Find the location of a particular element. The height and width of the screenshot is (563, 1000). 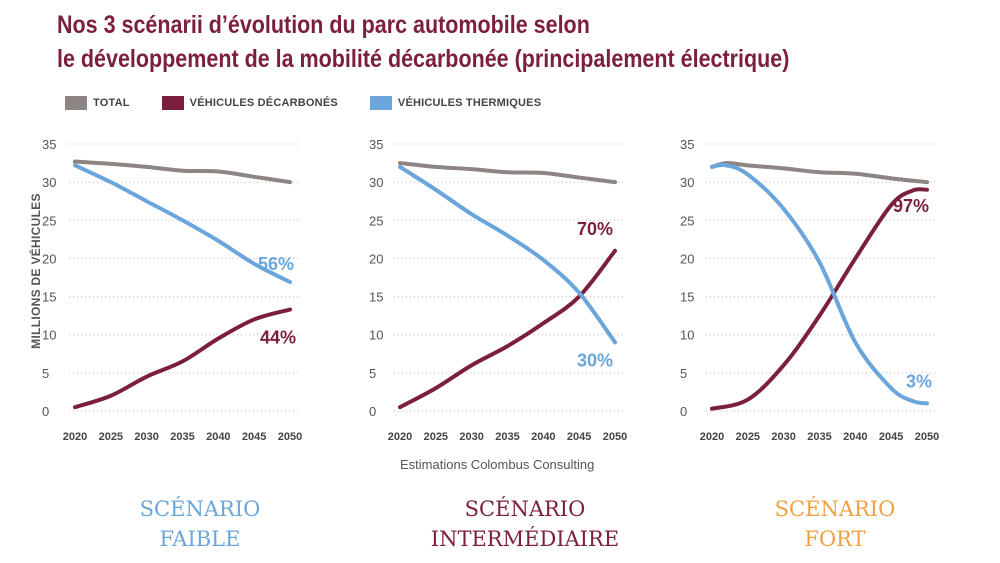

legend-label-thermal: VÉHICULES THERMIQUES is located at coordinates (469, 103).